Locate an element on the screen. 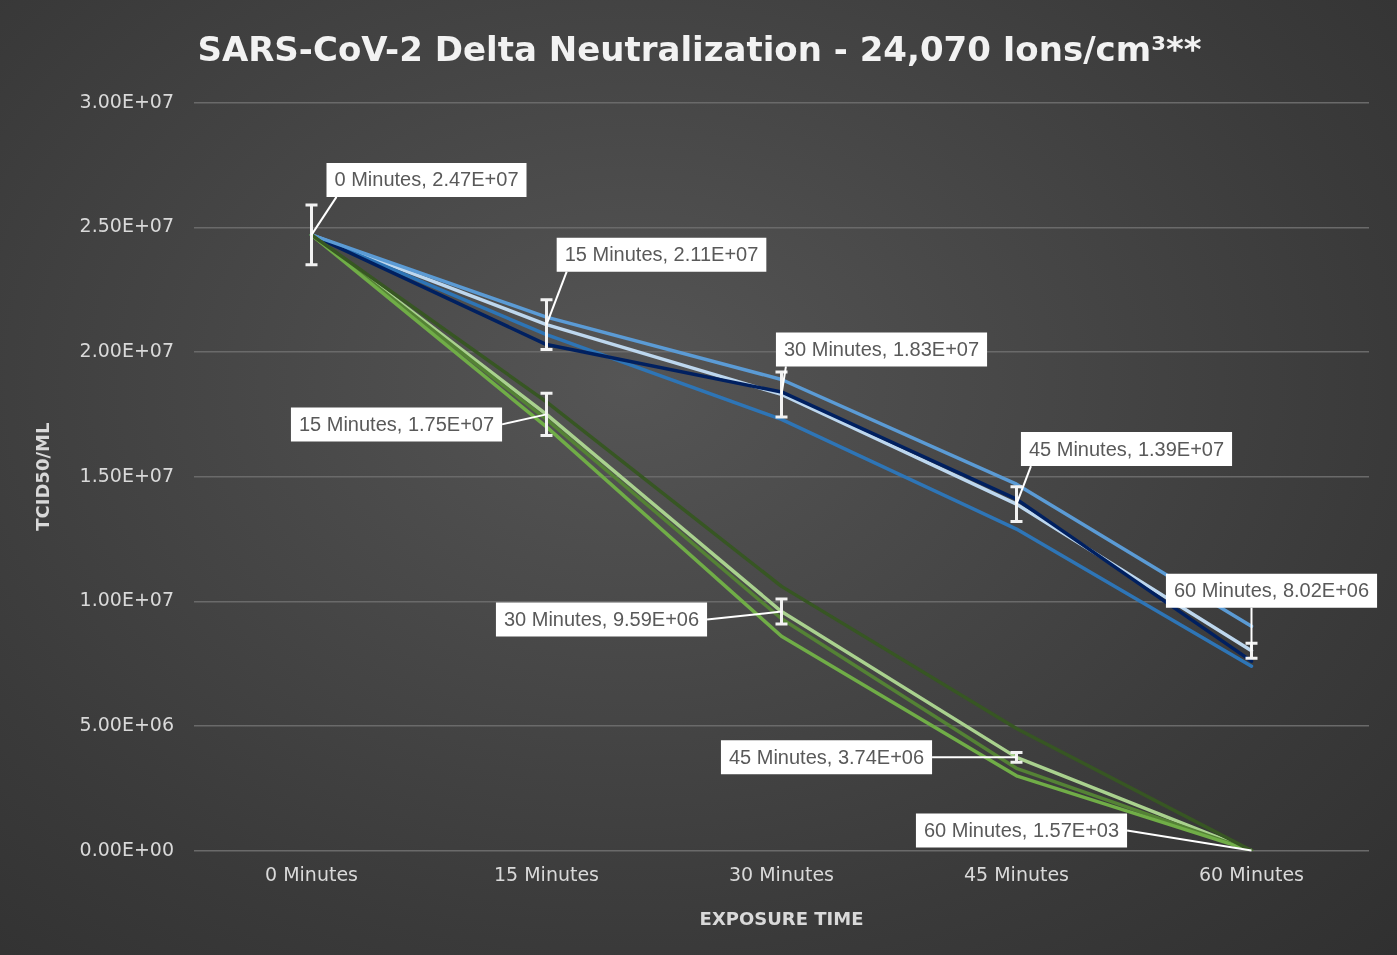  y-axis-title: TCID50/ML is located at coordinates (43, 476).